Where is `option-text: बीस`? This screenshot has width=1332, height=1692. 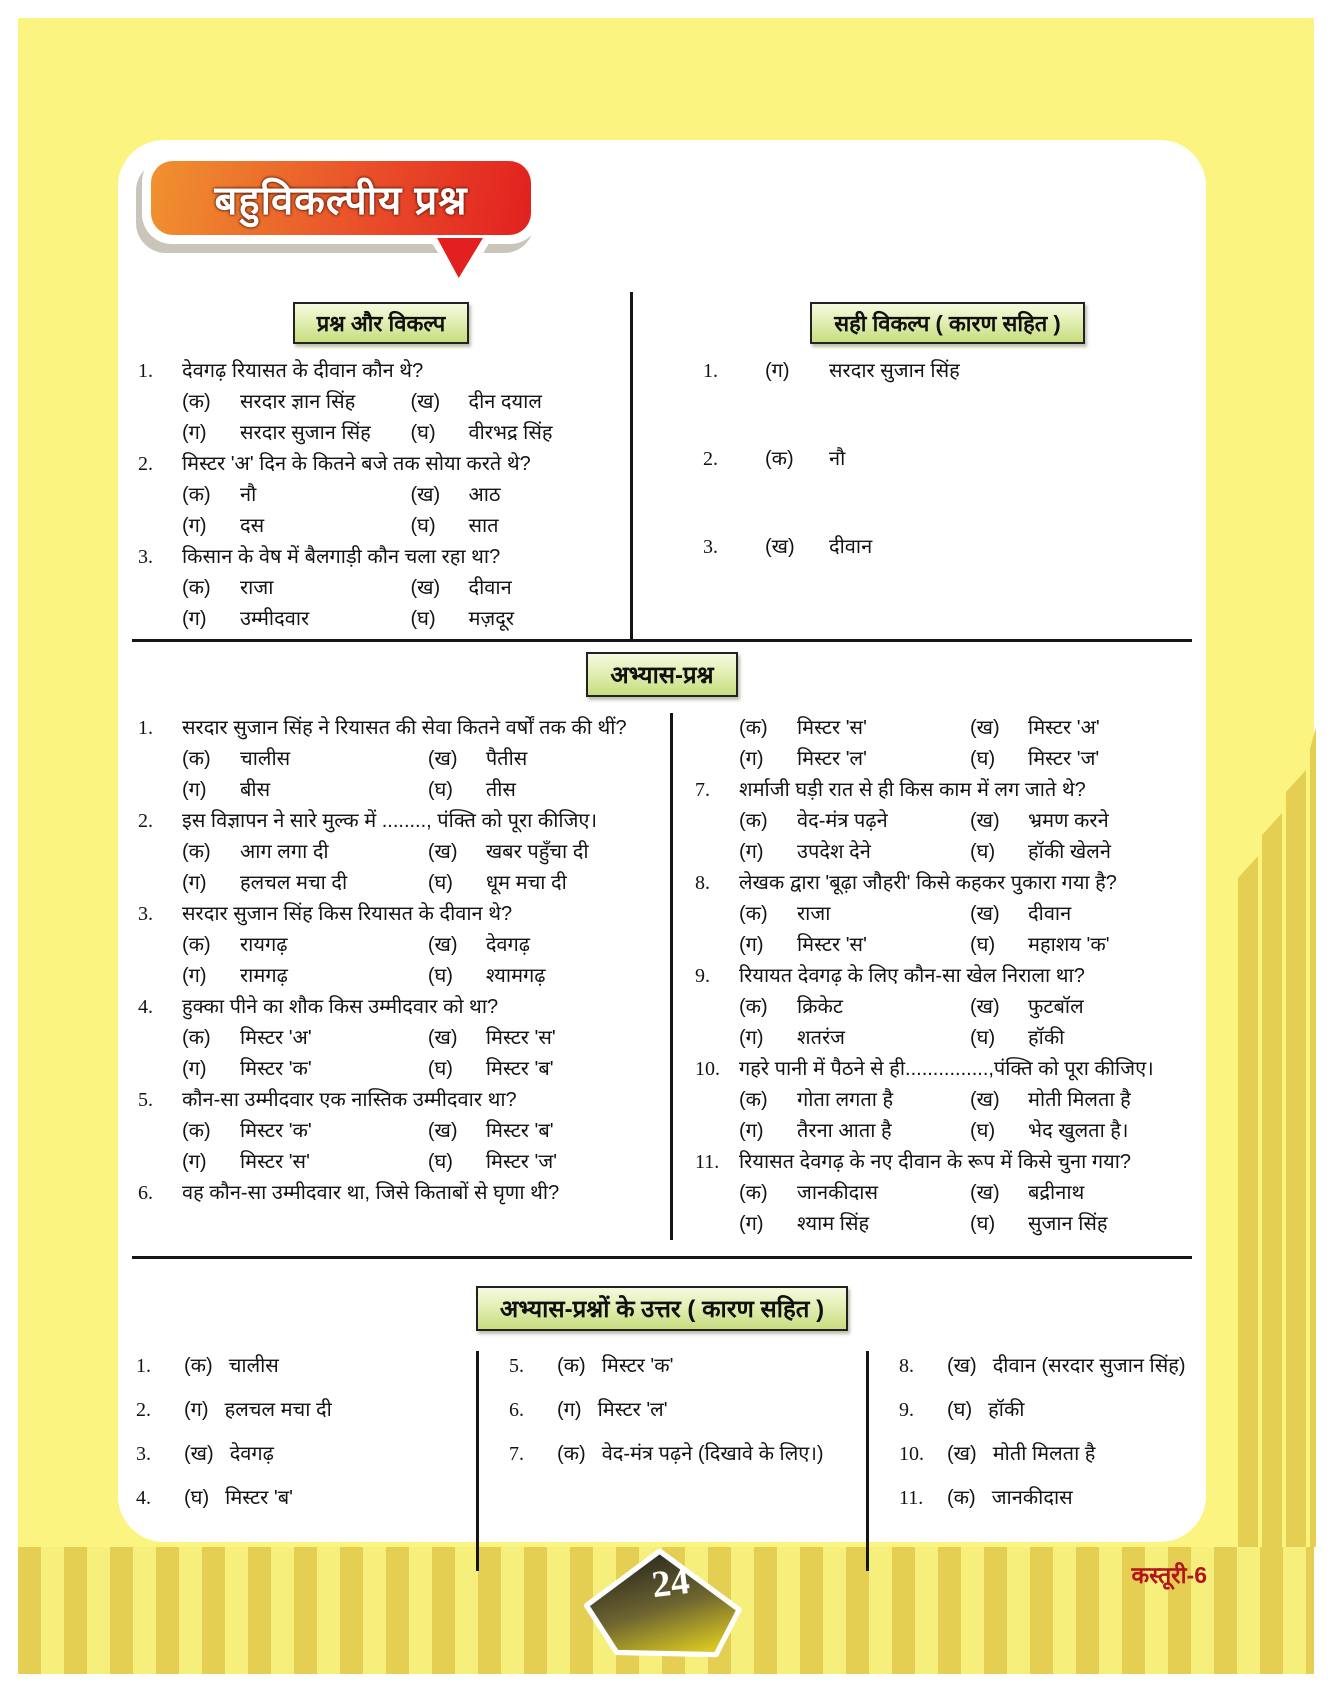 option-text: बीस is located at coordinates (255, 790).